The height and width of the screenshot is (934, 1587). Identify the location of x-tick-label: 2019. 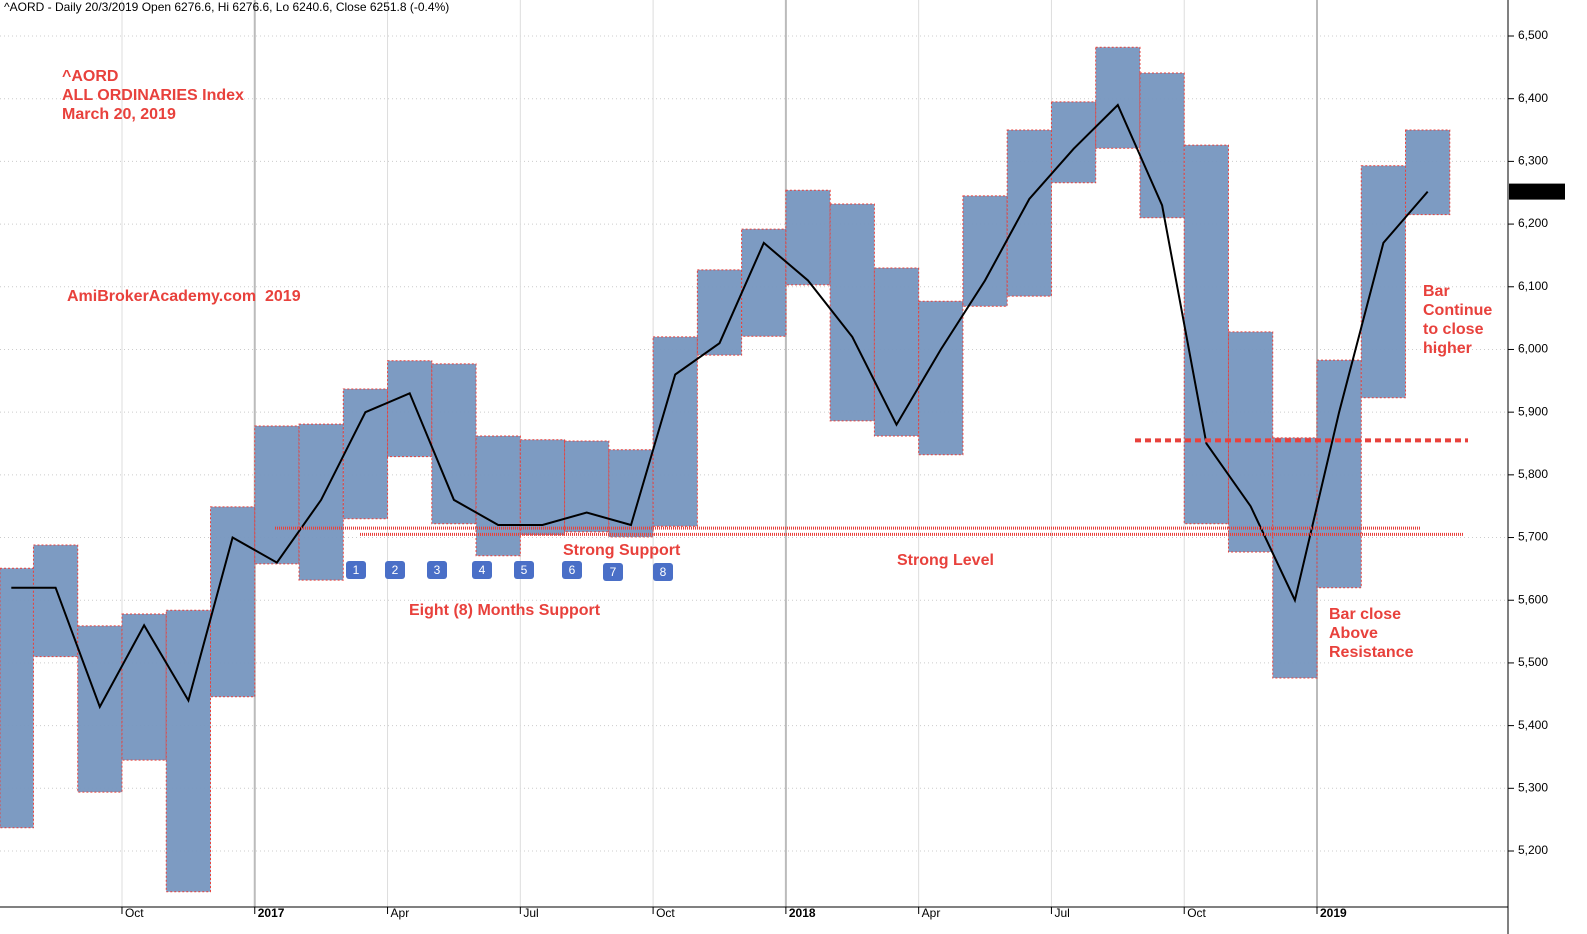
(1333, 913).